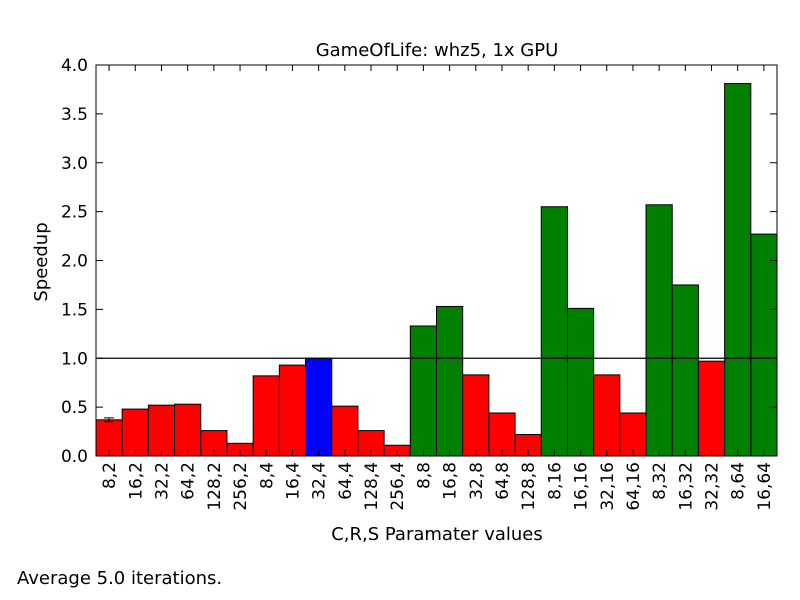 Image resolution: width=800 pixels, height=600 pixels. I want to click on x-tick-label: 64,8, so click(503, 481).